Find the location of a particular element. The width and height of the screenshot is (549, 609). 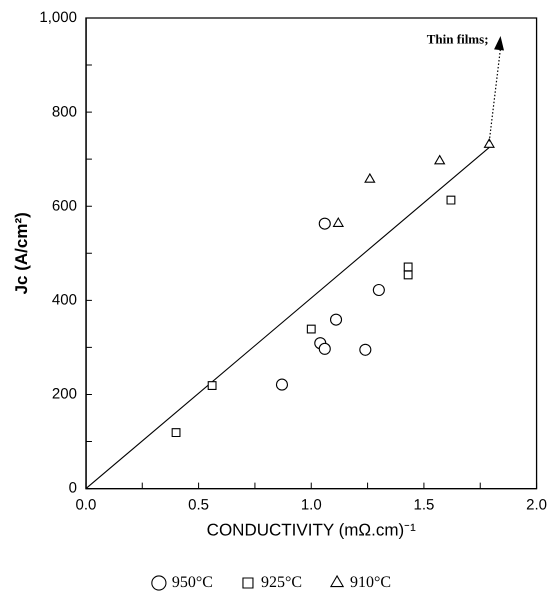

y-tick-label: 400 is located at coordinates (64, 300).